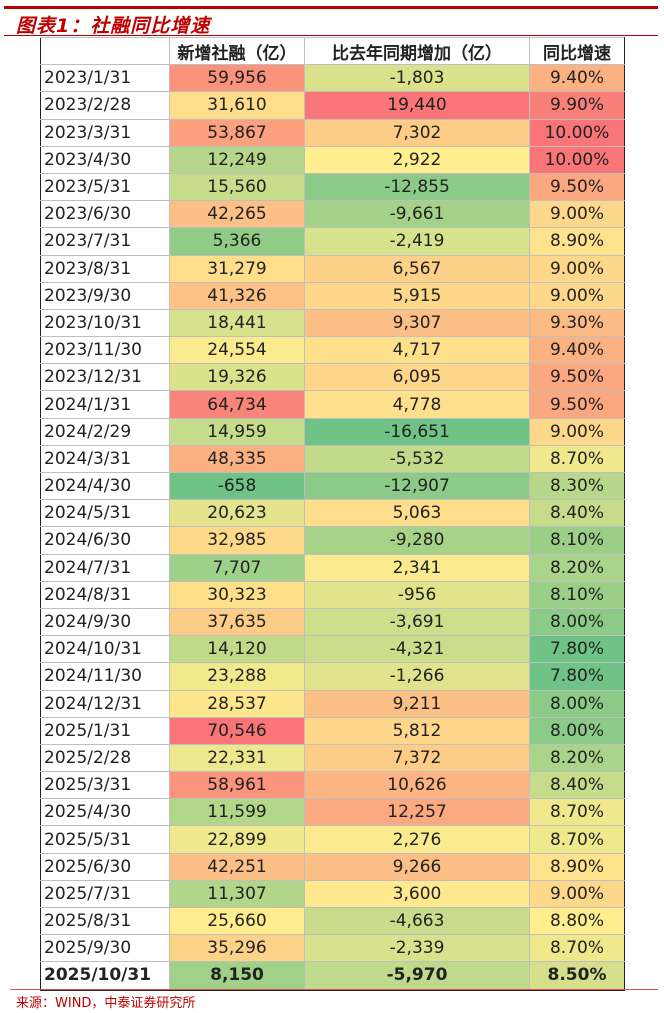  What do you see at coordinates (237, 486) in the screenshot?
I see `new-financing-cell: -658` at bounding box center [237, 486].